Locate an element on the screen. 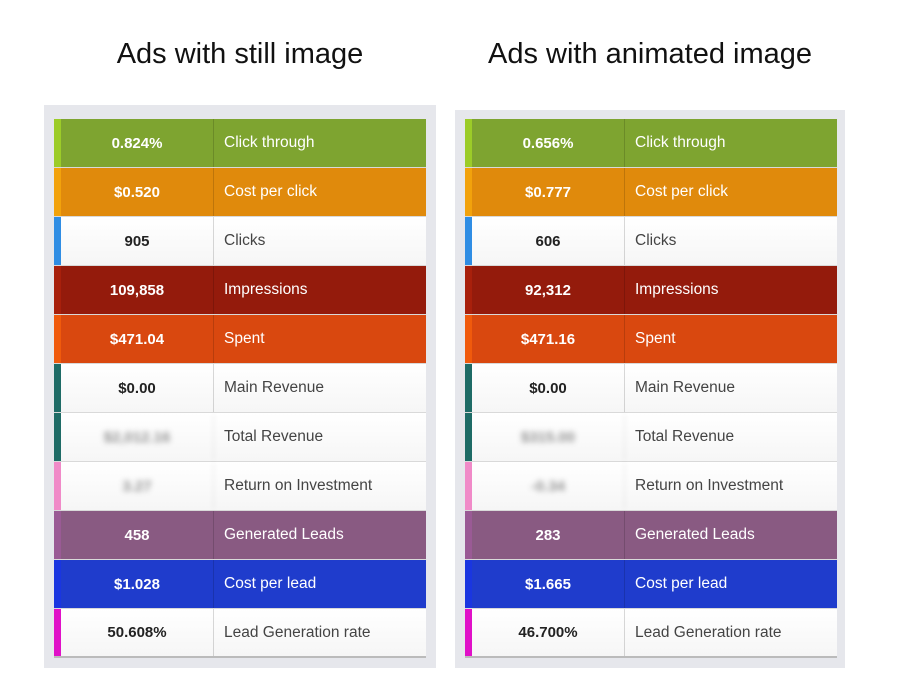 This screenshot has width=901, height=689. metric-row: 0.656% Click through is located at coordinates (651, 143).